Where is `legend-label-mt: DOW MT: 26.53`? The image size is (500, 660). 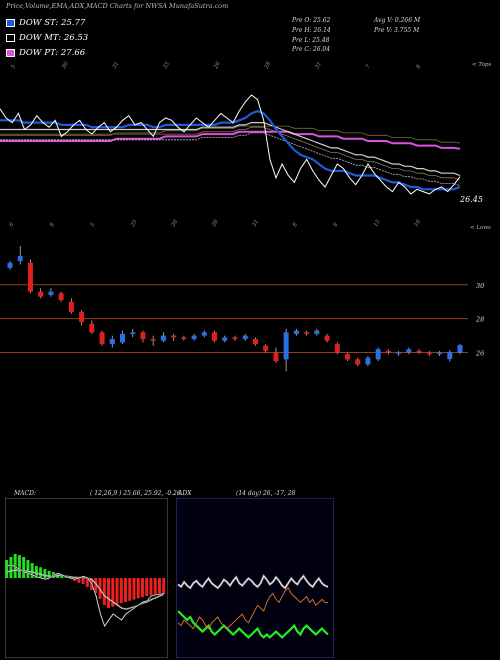 legend-label-mt: DOW MT: 26.53 is located at coordinates (54, 37).